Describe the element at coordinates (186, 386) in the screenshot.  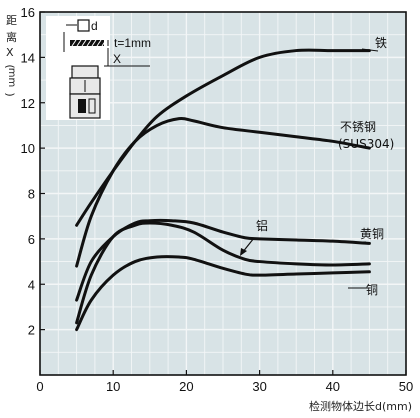
I see `x-tick-label: 20` at that location.